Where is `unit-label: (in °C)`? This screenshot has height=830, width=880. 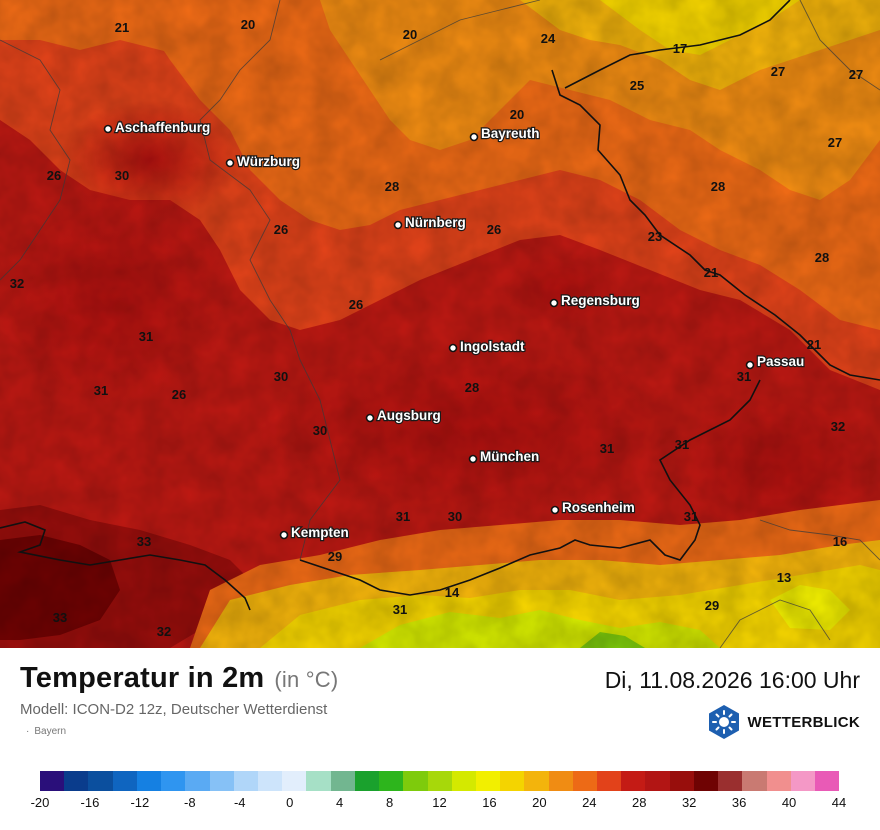
unit-label: (in °C) is located at coordinates (306, 679).